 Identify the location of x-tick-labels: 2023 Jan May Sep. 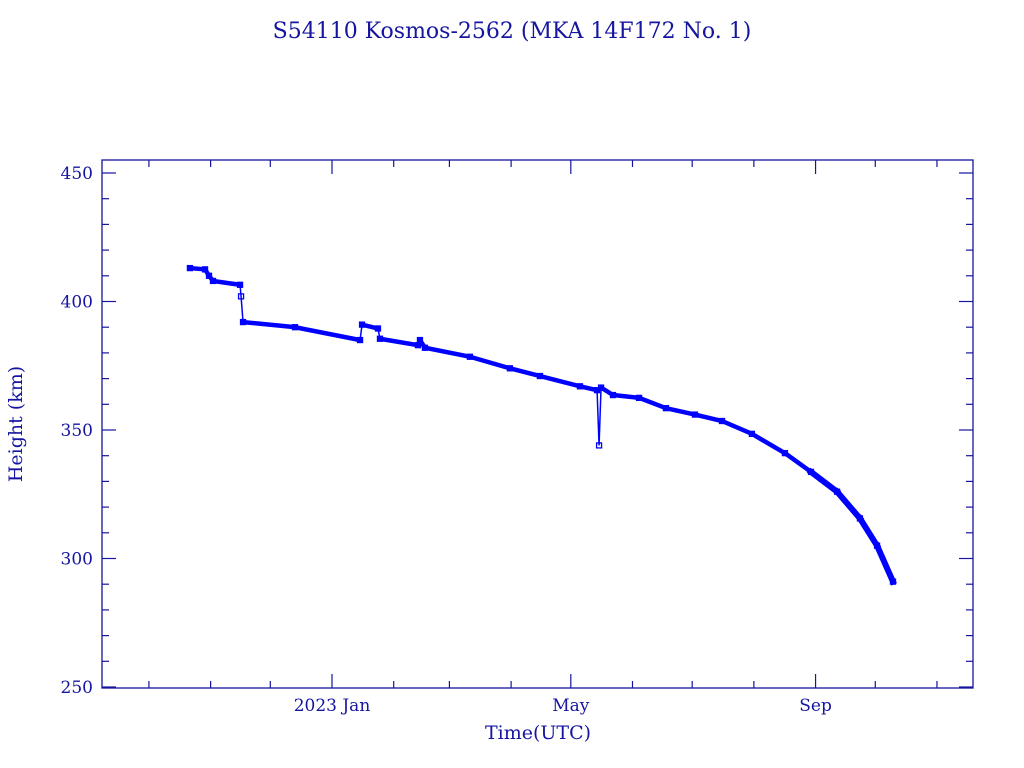
(563, 706).